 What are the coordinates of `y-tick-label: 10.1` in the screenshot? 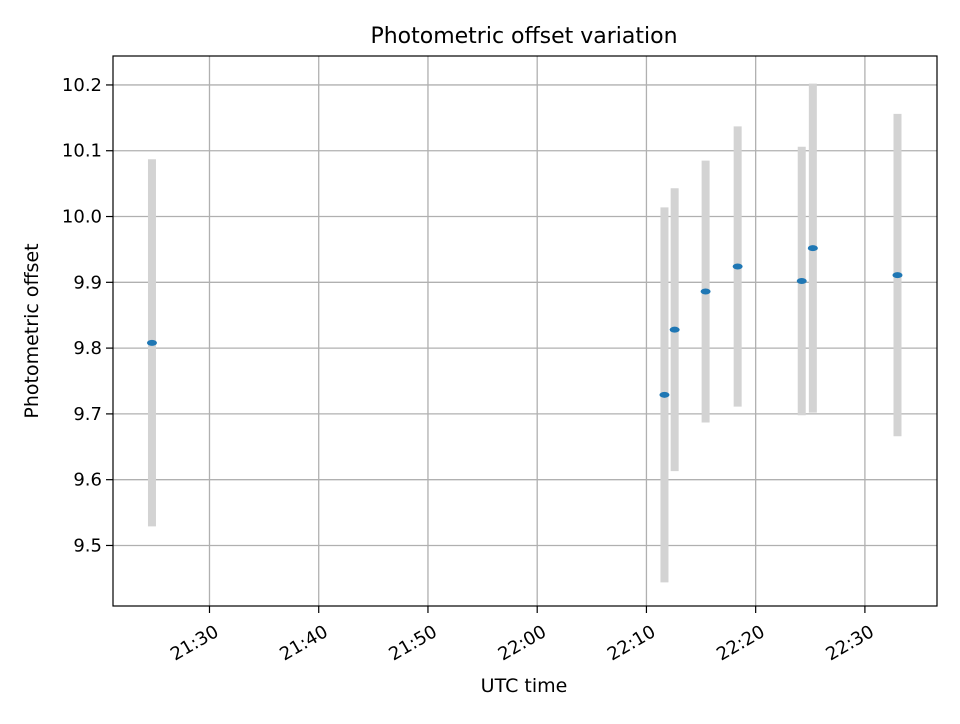 It's located at (82, 151).